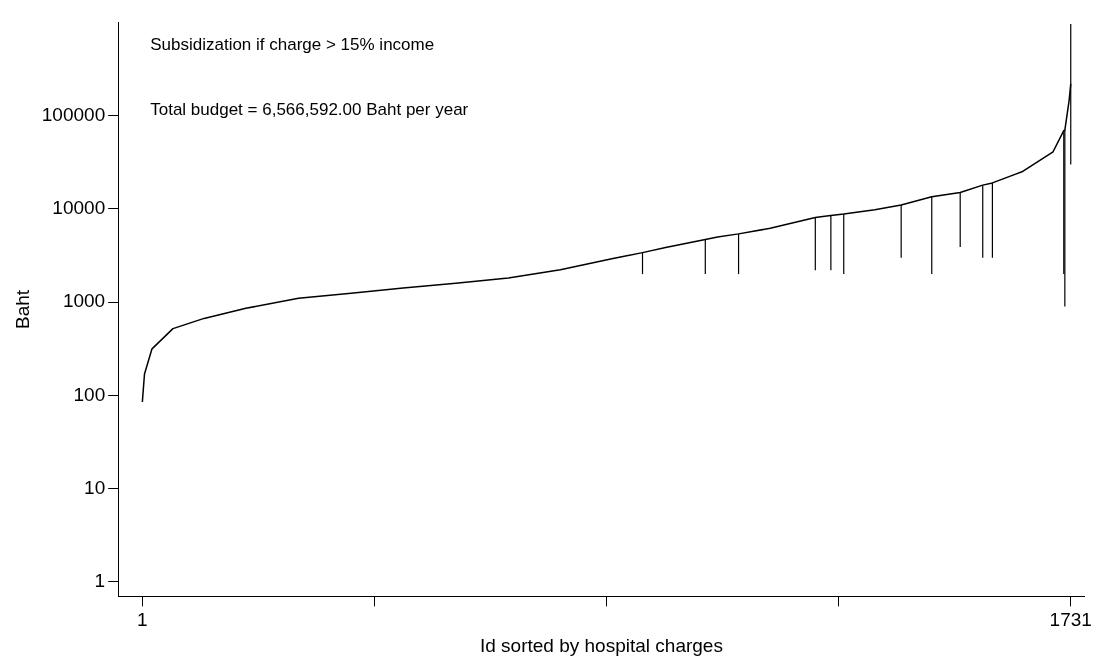 The height and width of the screenshot is (666, 1103). I want to click on y-axis-title: Baht, so click(22, 309).